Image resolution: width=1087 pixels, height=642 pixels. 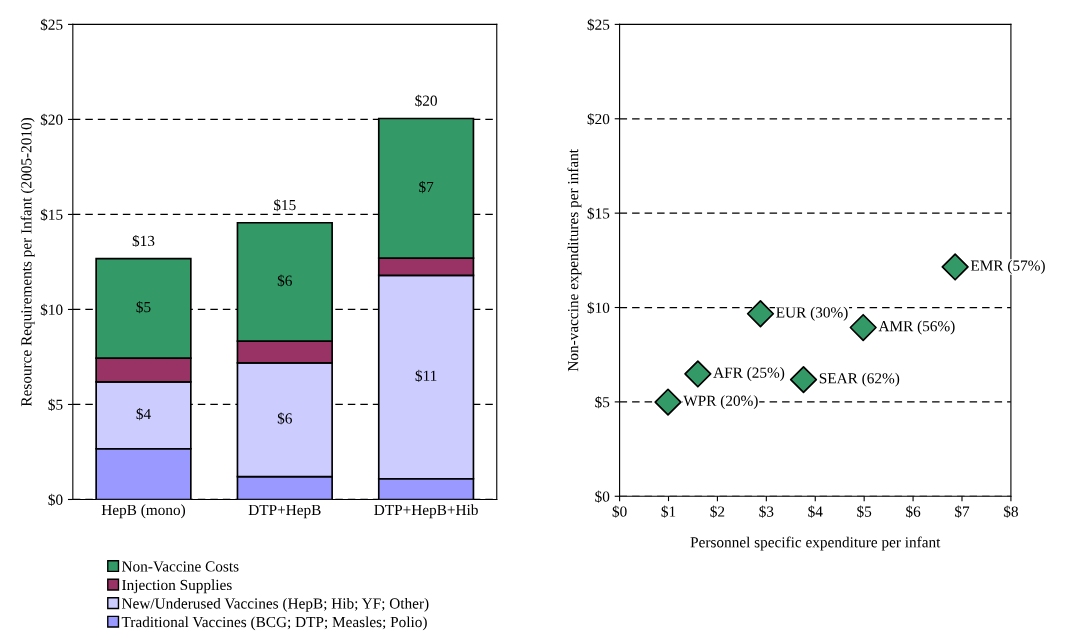 What do you see at coordinates (180, 566) in the screenshot?
I see `legend-label: Non-Vaccine Costs` at bounding box center [180, 566].